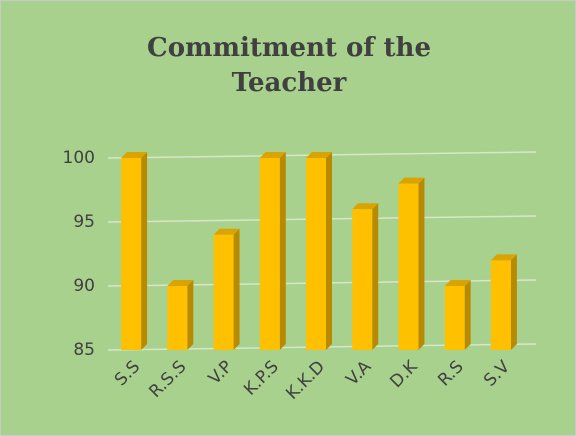 This screenshot has height=436, width=576. I want to click on chart-title: Commitment of the Teacher, so click(289, 65).